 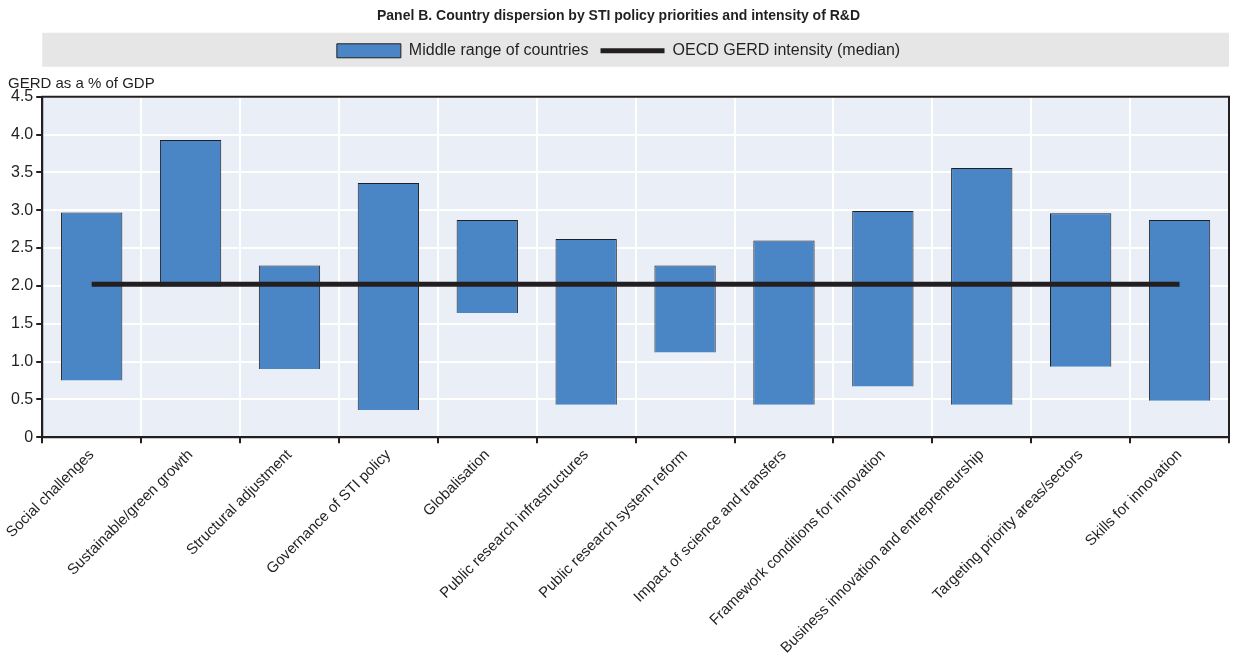 What do you see at coordinates (22, 398) in the screenshot?
I see `y-tick-label: 0.5` at bounding box center [22, 398].